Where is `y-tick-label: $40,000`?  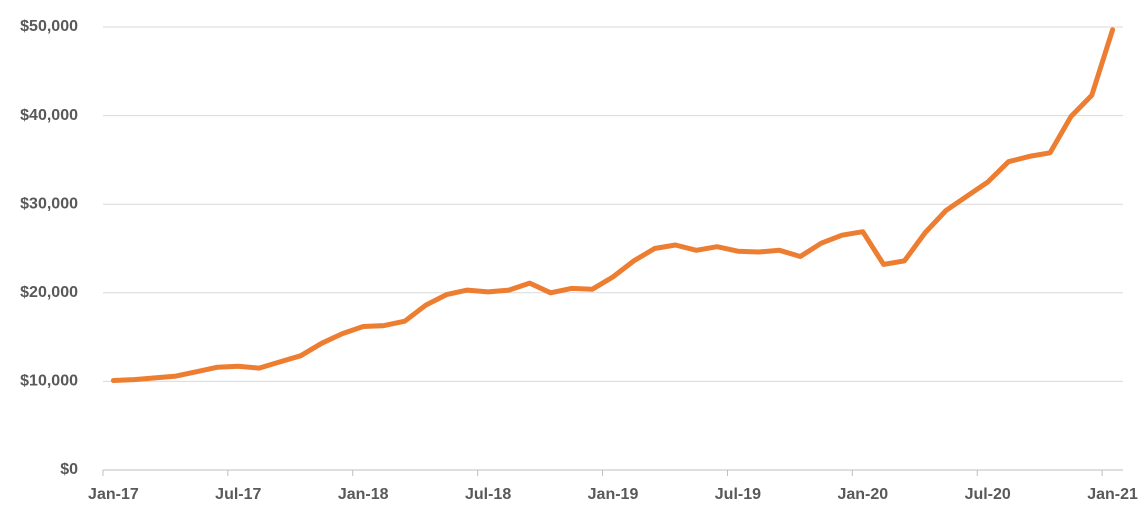
y-tick-label: $40,000 is located at coordinates (49, 115).